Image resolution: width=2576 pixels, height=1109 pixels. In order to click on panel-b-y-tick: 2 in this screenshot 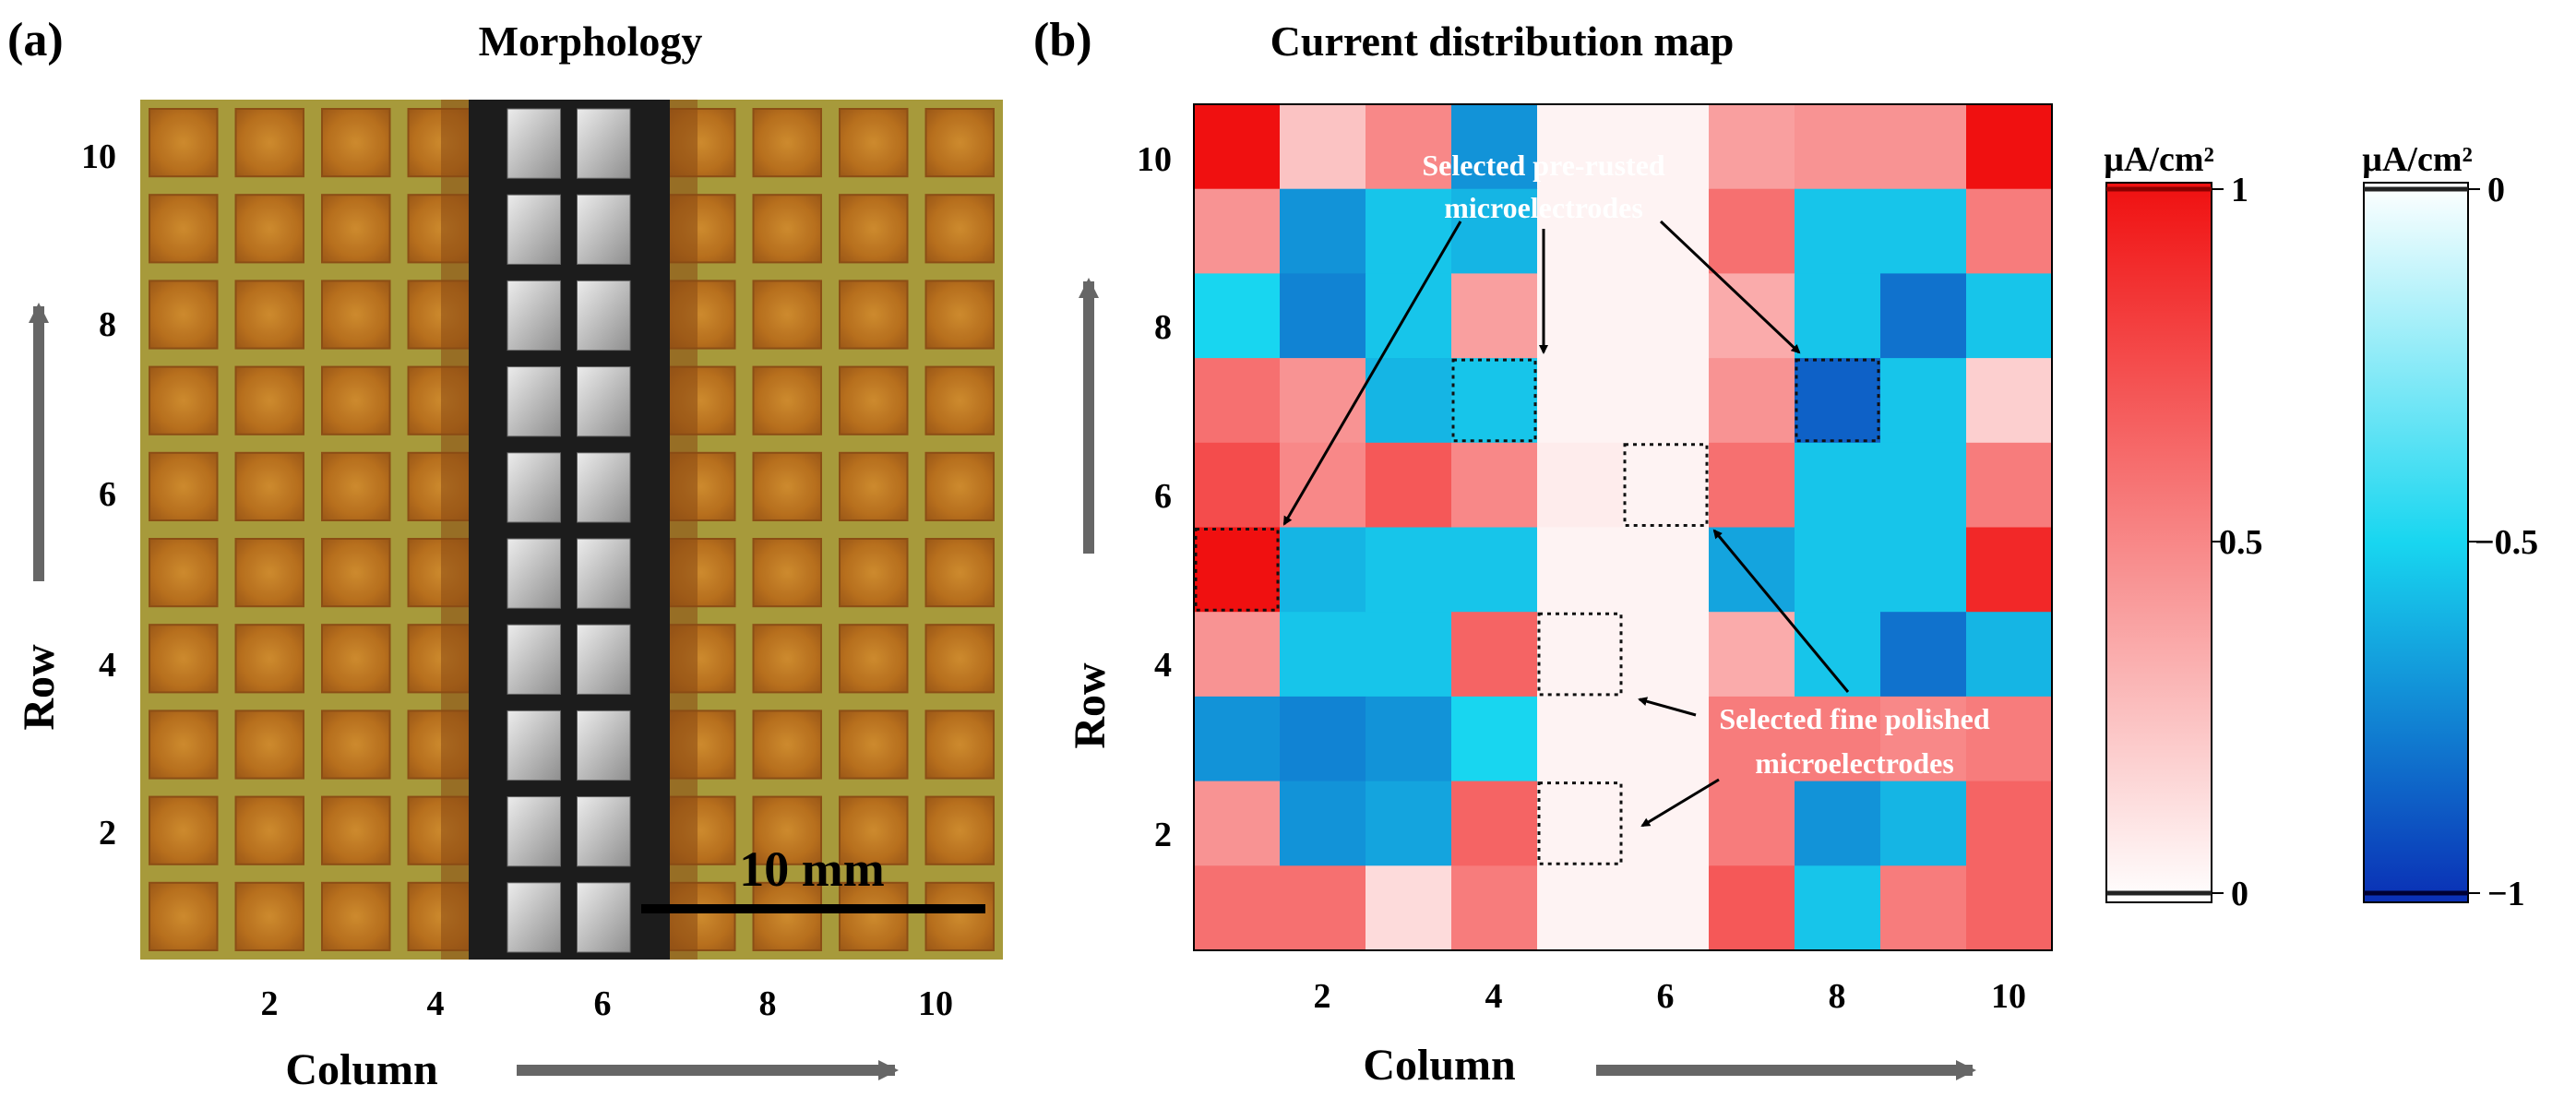, I will do `click(1163, 835)`.